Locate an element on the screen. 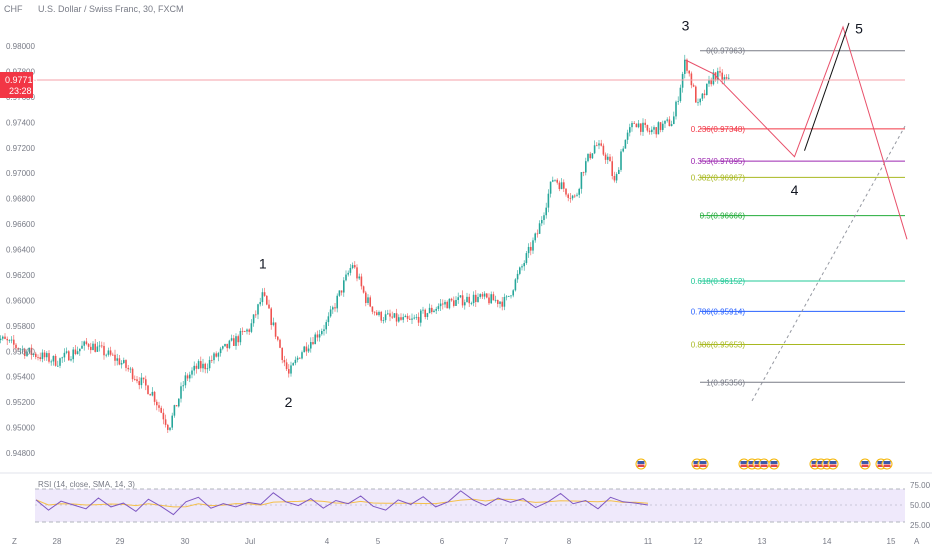 This screenshot has width=932, height=550. price-axis-label: 0.98000 is located at coordinates (20, 46).